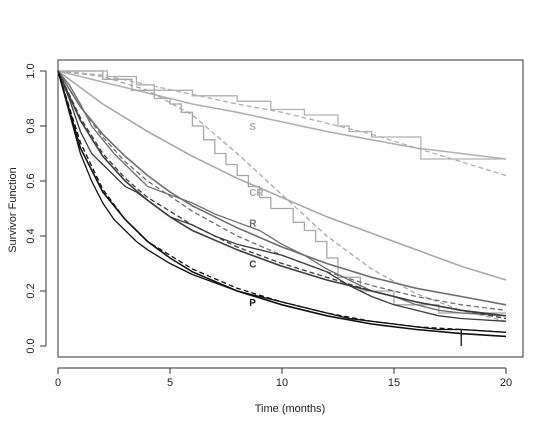 Image resolution: width=554 pixels, height=429 pixels. Describe the element at coordinates (282, 383) in the screenshot. I see `x-tick-label: 10` at that location.